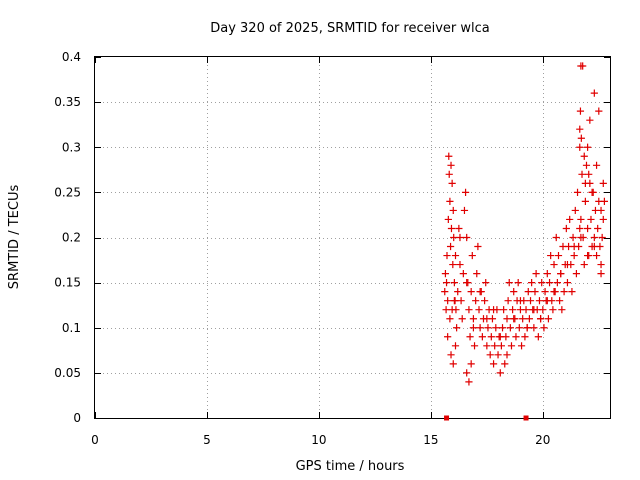 The width and height of the screenshot is (640, 480). I want to click on y-tick-label: 0.15, so click(67, 283).